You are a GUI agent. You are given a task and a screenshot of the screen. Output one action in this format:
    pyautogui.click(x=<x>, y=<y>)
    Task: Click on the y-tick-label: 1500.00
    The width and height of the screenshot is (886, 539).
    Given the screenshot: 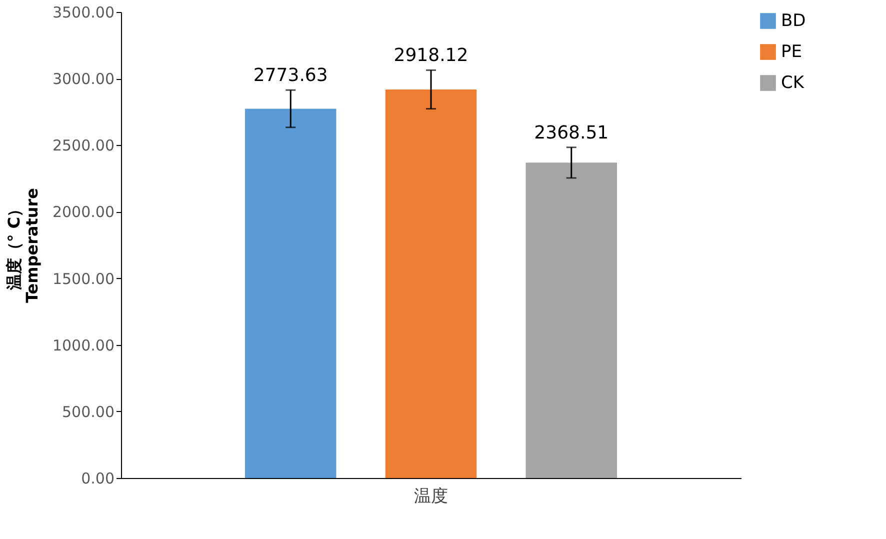 What is the action you would take?
    pyautogui.click(x=83, y=279)
    